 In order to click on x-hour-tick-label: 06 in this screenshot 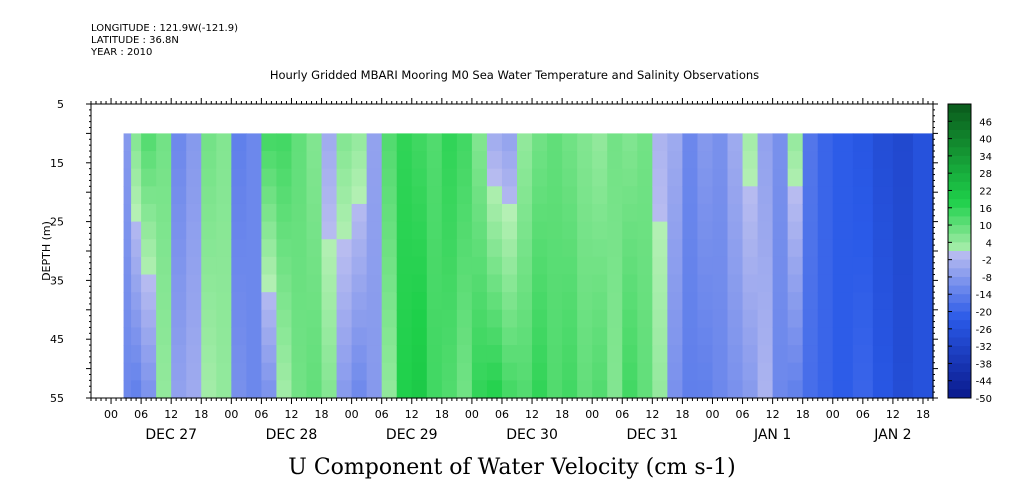, I will do `click(141, 414)`.